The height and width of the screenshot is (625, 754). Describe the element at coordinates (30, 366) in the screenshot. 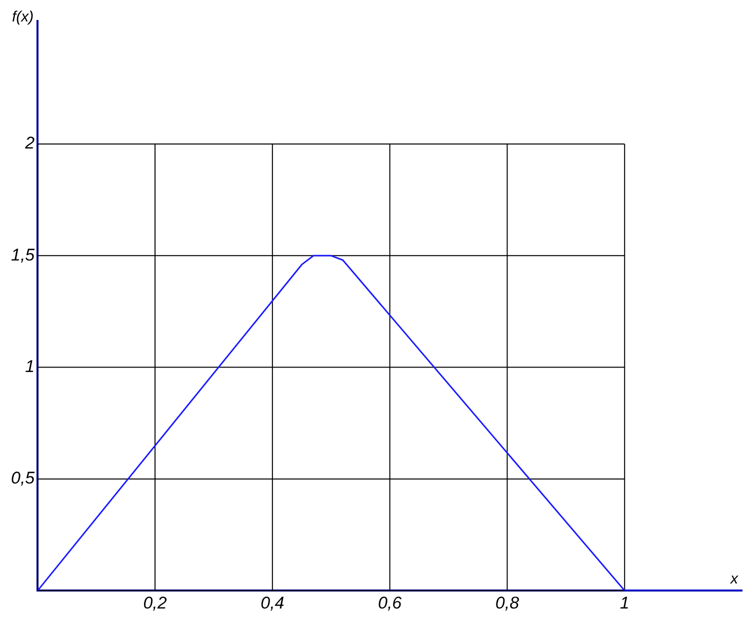

I see `y-tick-label: 1` at that location.